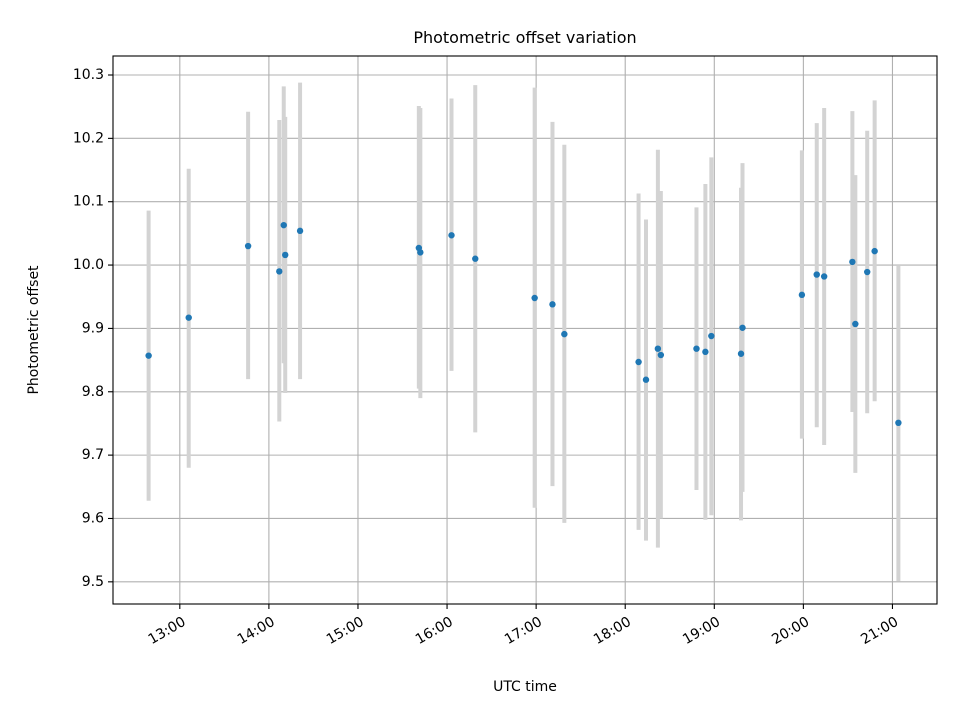 The width and height of the screenshot is (960, 720). Describe the element at coordinates (790, 631) in the screenshot. I see `x-tick-label: 20:00` at that location.